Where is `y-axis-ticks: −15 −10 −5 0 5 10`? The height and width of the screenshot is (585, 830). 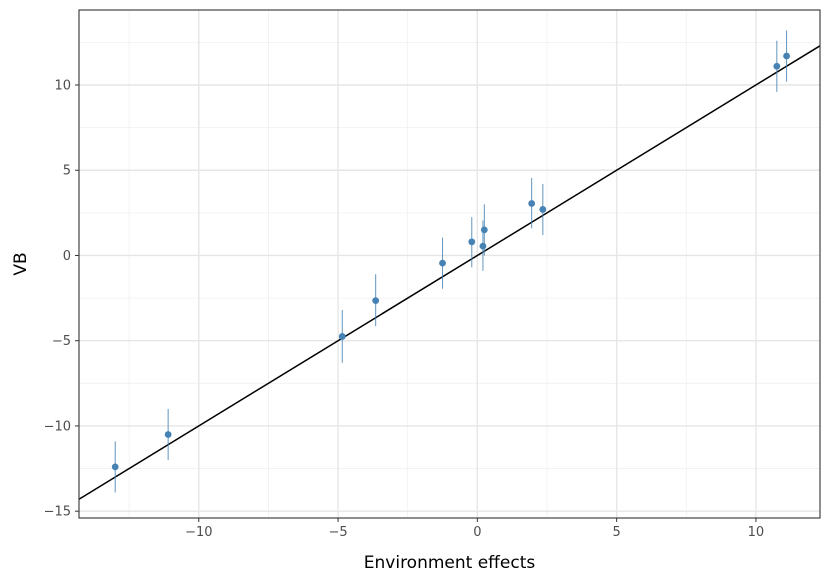
y-axis-ticks: −15 −10 −5 0 5 10 is located at coordinates (61, 299).